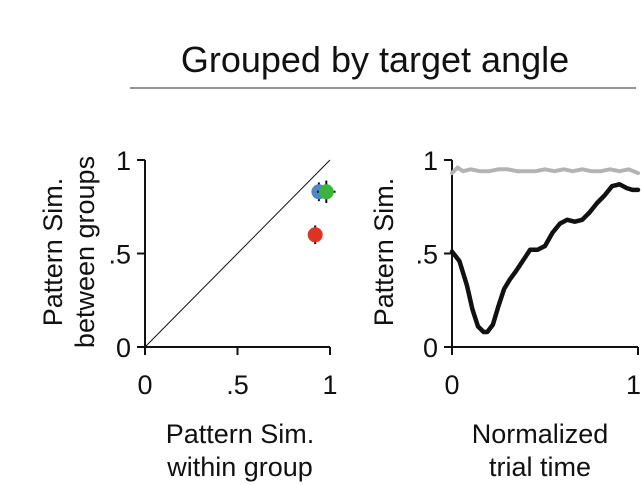 The image size is (641, 485). What do you see at coordinates (239, 467) in the screenshot?
I see `x-axis-label: within group` at bounding box center [239, 467].